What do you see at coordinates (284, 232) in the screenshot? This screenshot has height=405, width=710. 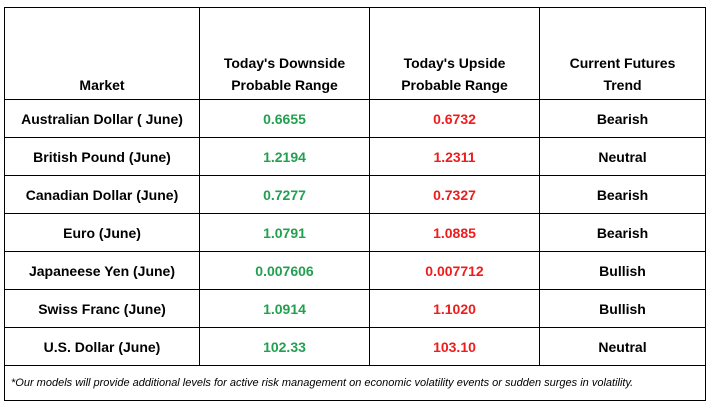 I see `downside-cell: 1.0791` at bounding box center [284, 232].